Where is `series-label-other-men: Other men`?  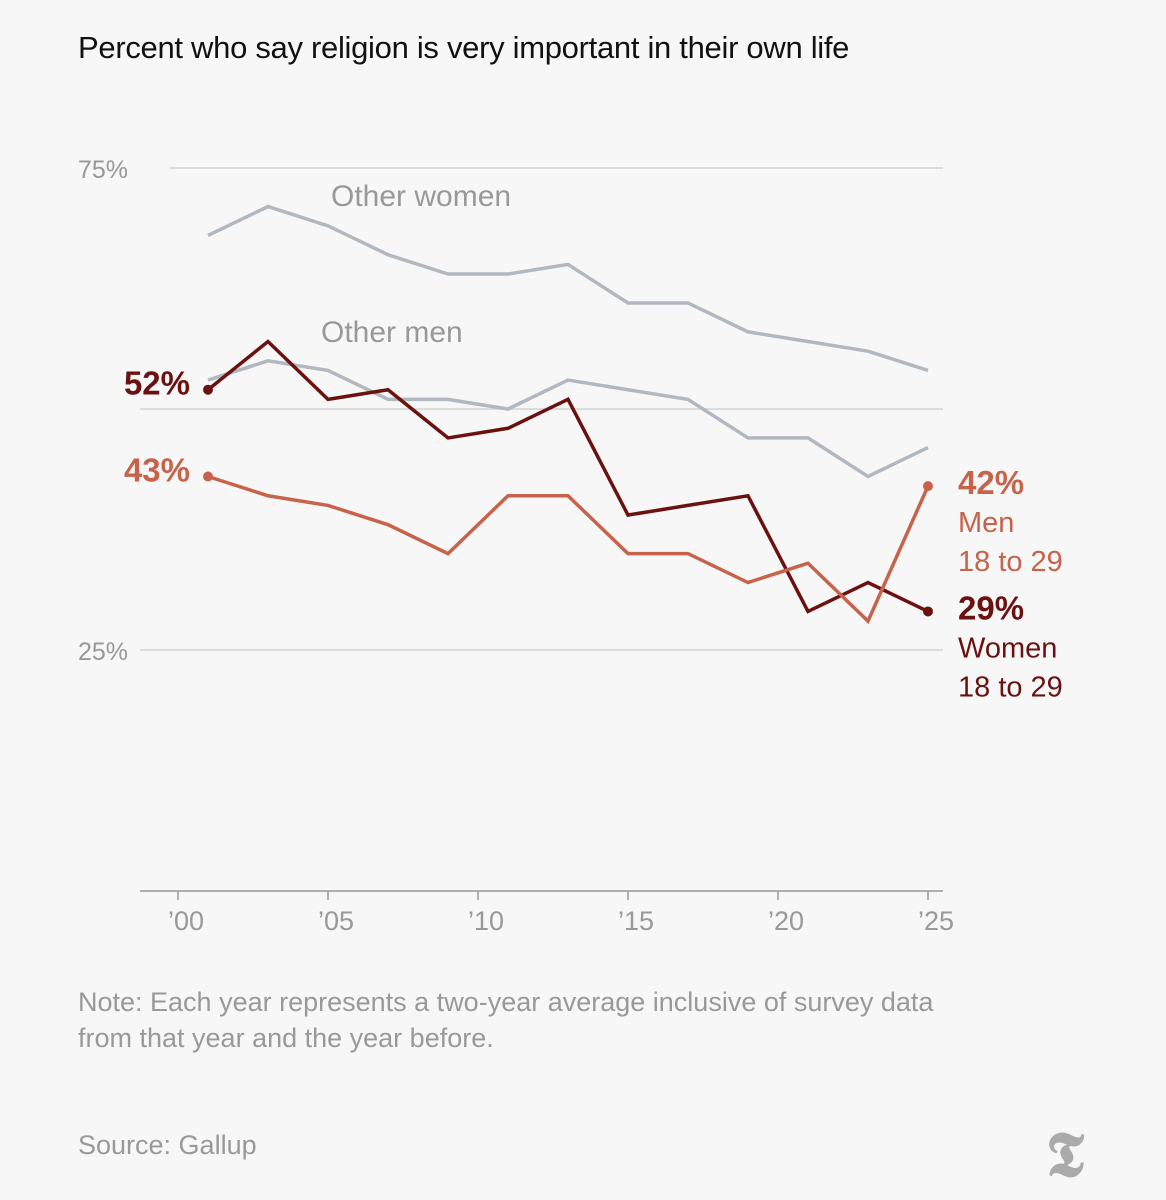
series-label-other-men: Other men is located at coordinates (392, 332).